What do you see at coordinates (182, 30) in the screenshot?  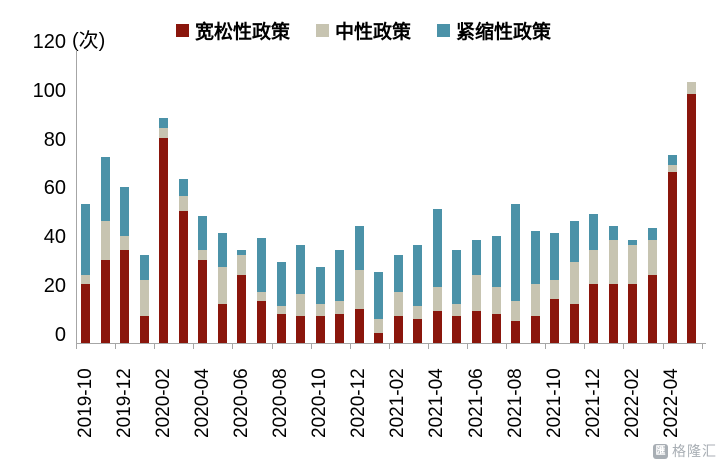 I see `easing-swatch-icon` at bounding box center [182, 30].